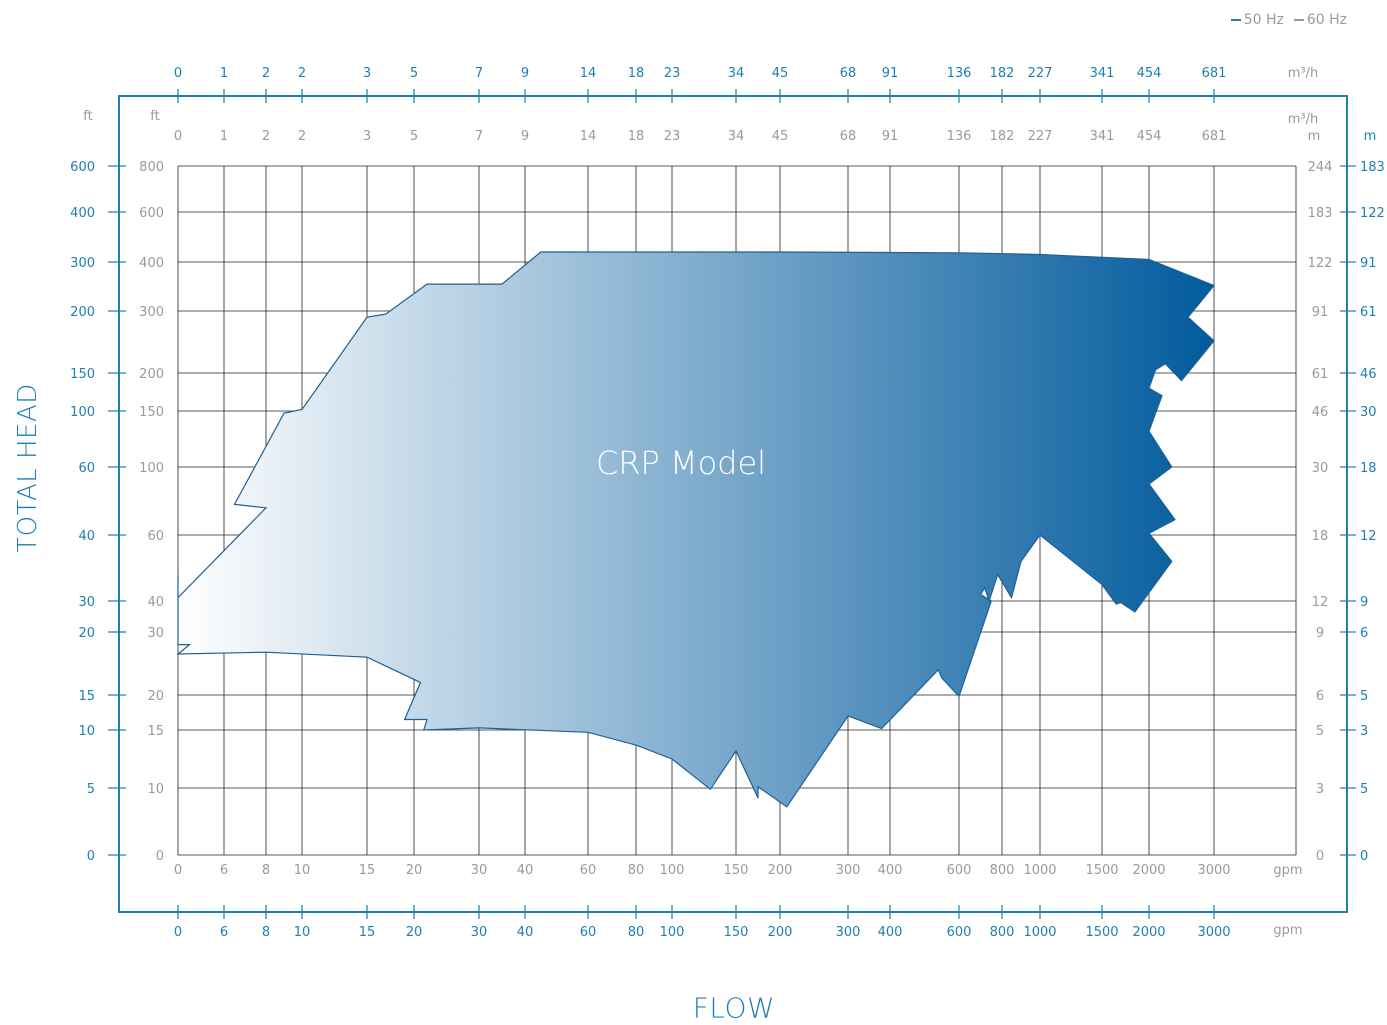 The image size is (1387, 1025). Describe the element at coordinates (1372, 167) in the screenshot. I see `y-tick-label-m-50hz: 183` at that location.